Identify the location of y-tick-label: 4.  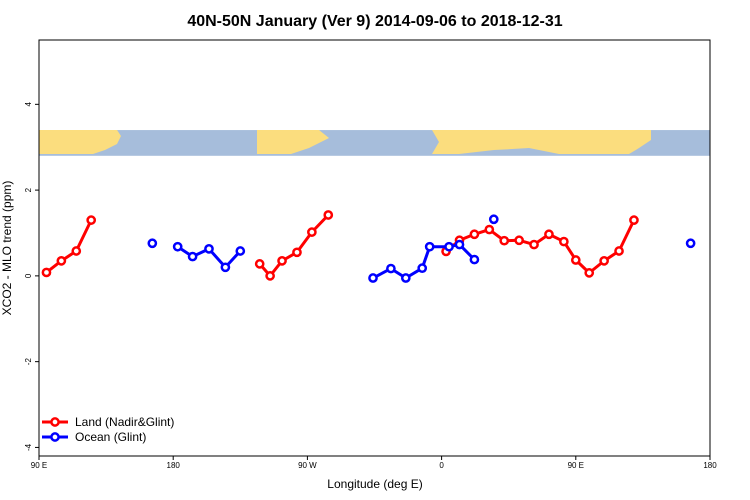
(28, 104).